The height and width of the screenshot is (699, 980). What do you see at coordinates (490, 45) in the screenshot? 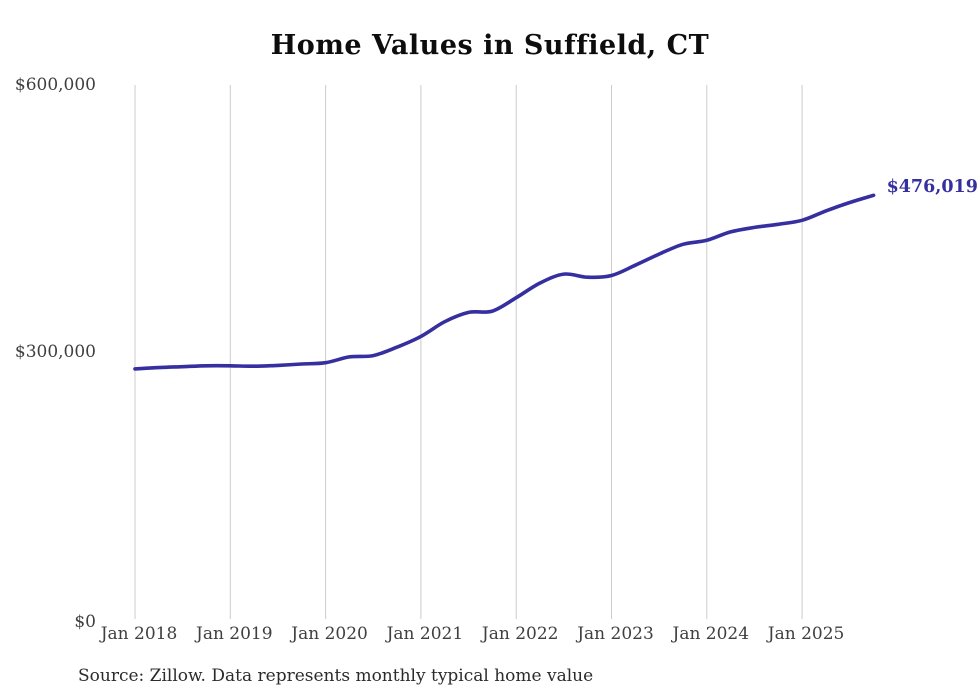
I see `chart-title: Home Values in Suffield, CT` at bounding box center [490, 45].